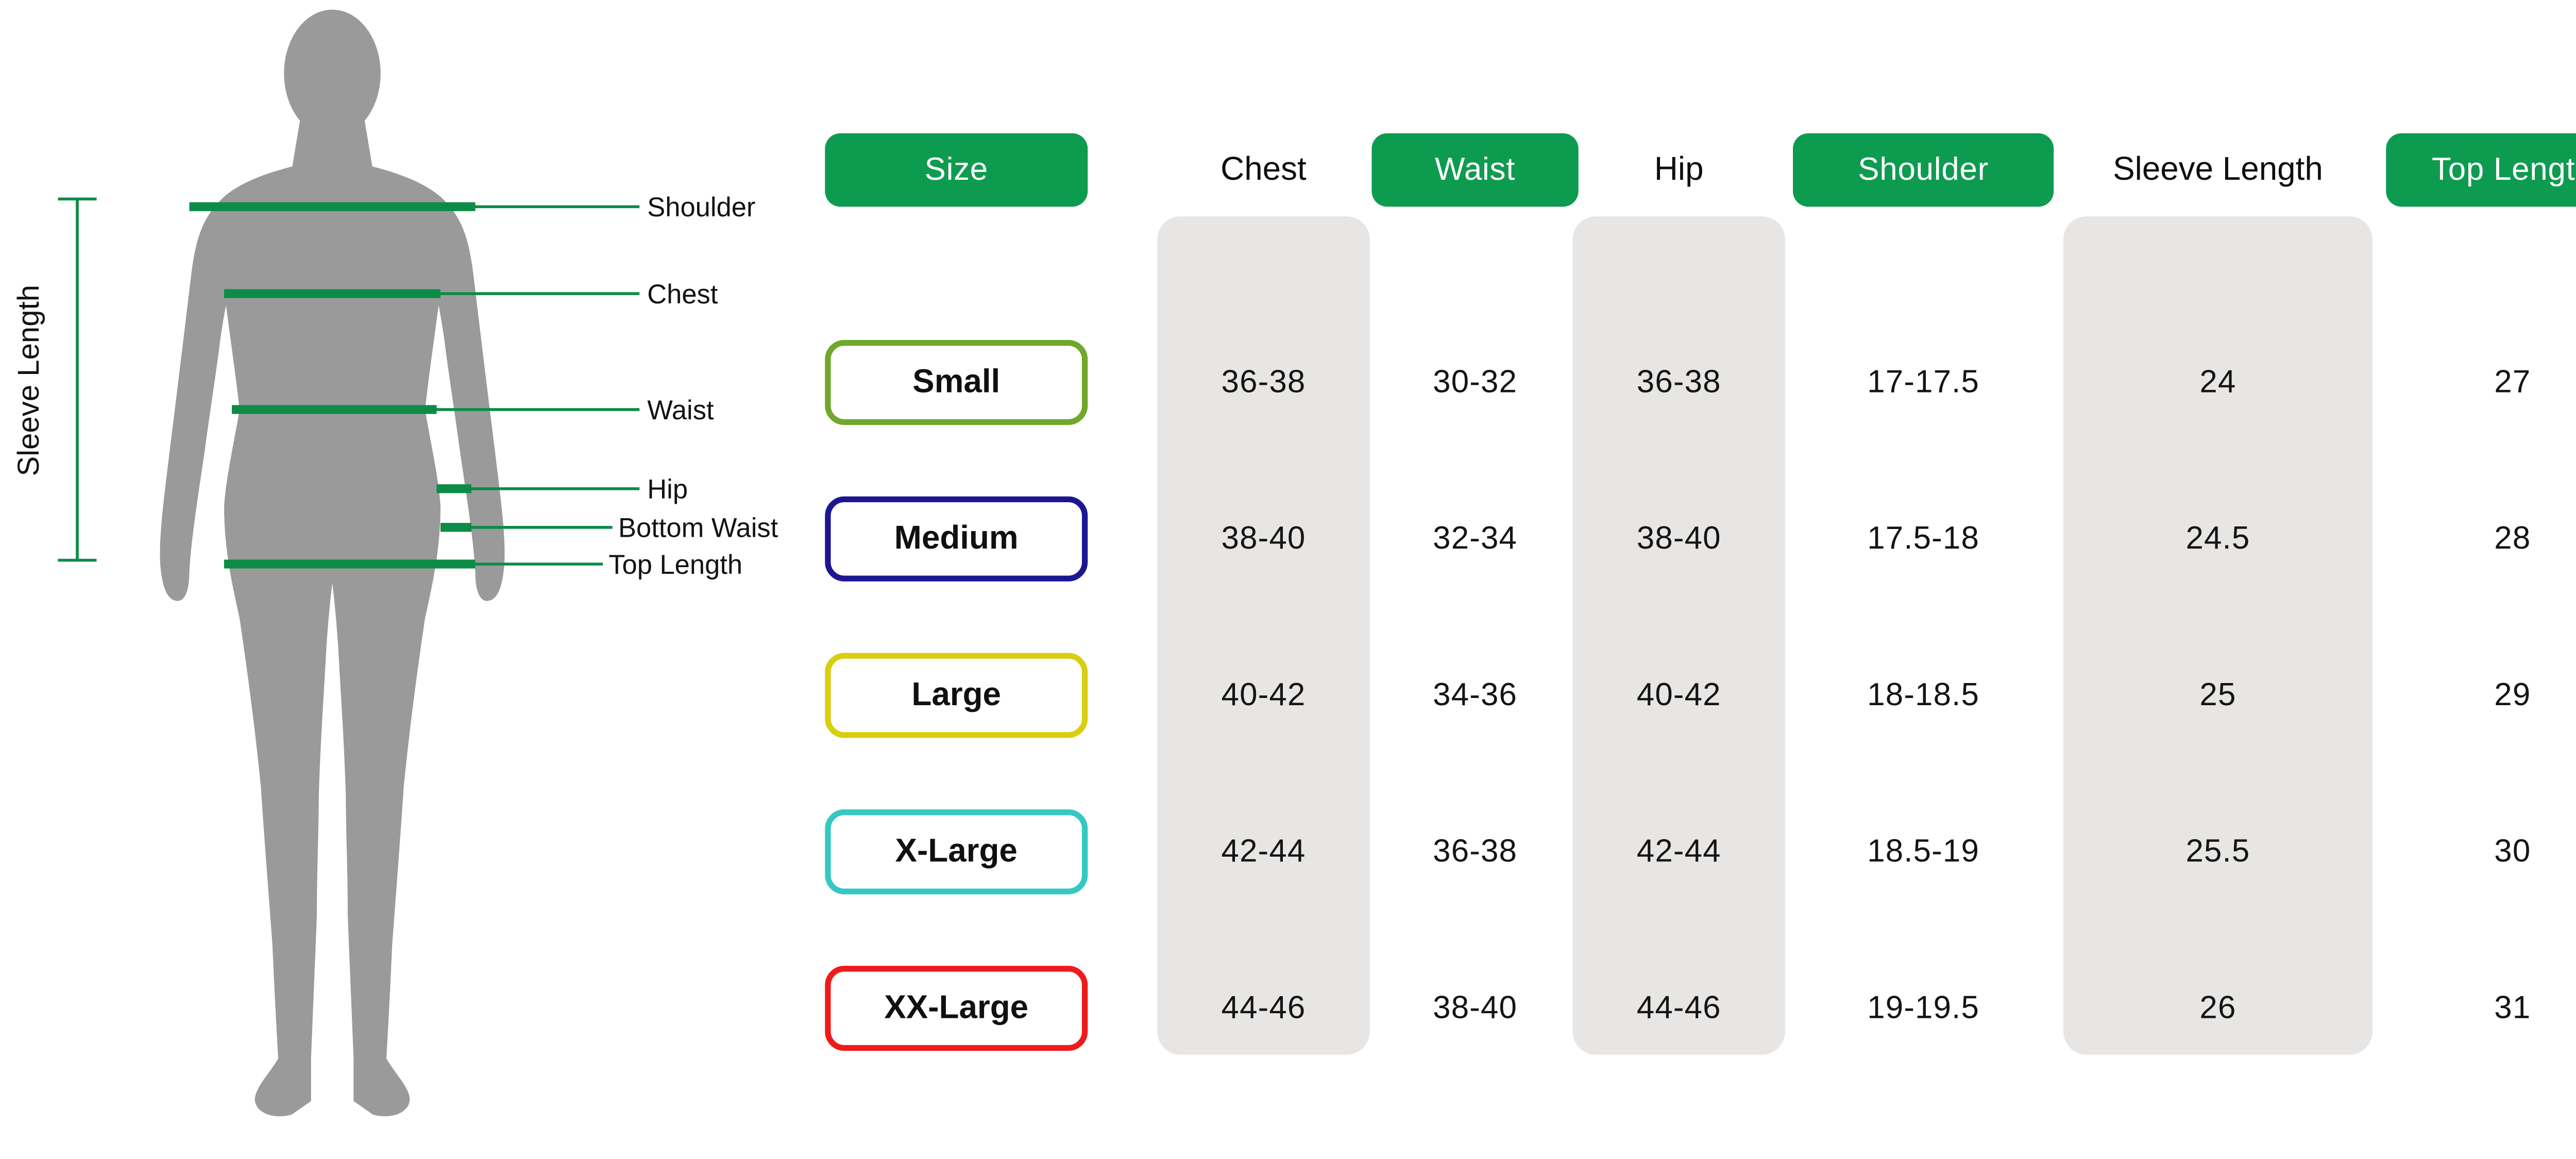 The width and height of the screenshot is (2576, 1159). What do you see at coordinates (2217, 1007) in the screenshot?
I see `table-cell: 26` at bounding box center [2217, 1007].